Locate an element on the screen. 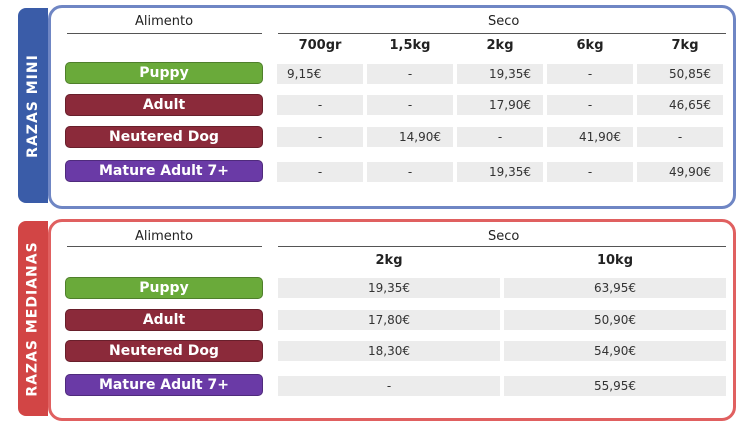  mini-row-puppy-label: Puppy is located at coordinates (164, 73).